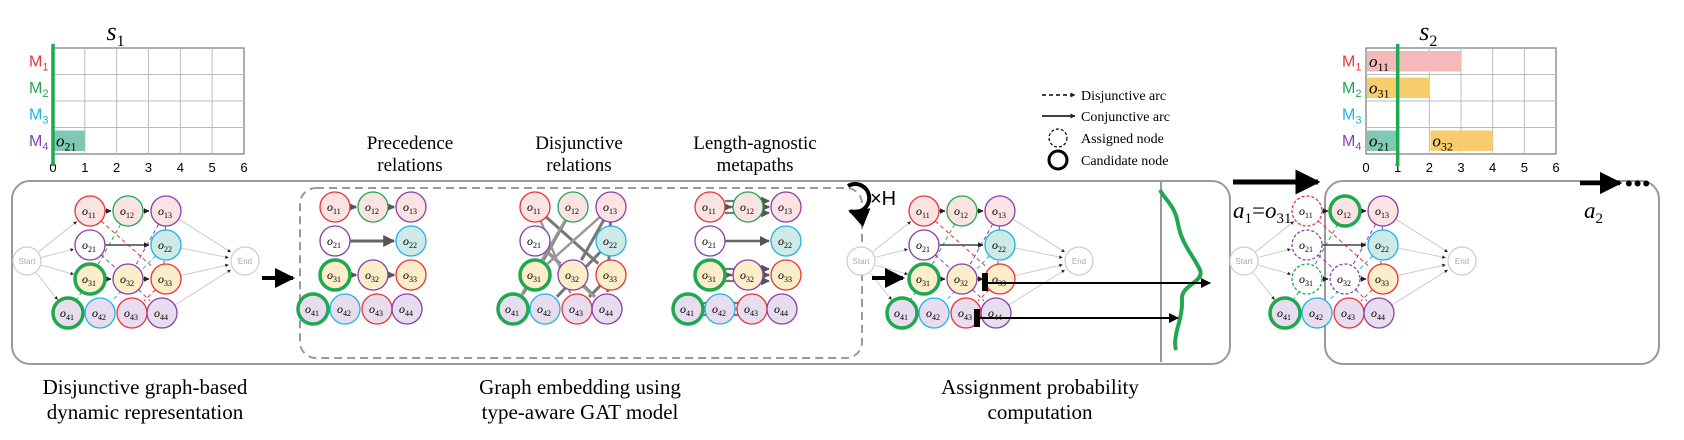  I want to click on caption-representation-line1: Disjunctive graph-based, so click(145, 387).